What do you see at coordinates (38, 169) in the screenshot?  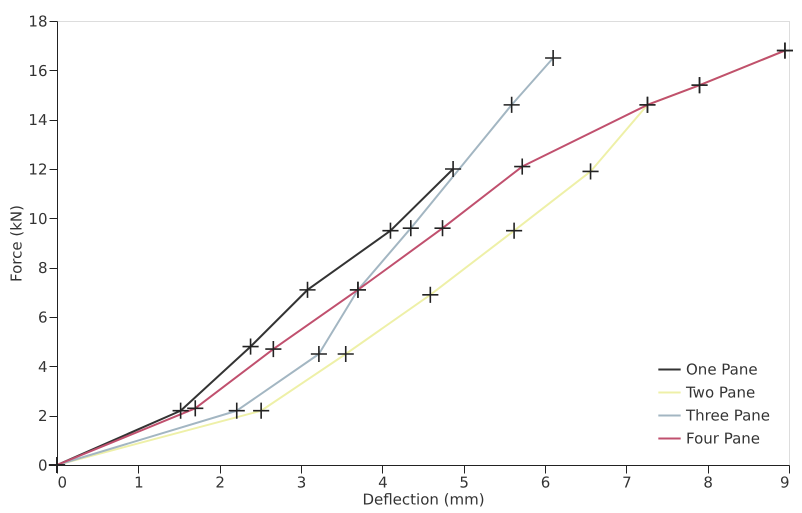 I see `y-tick-label: 12` at bounding box center [38, 169].